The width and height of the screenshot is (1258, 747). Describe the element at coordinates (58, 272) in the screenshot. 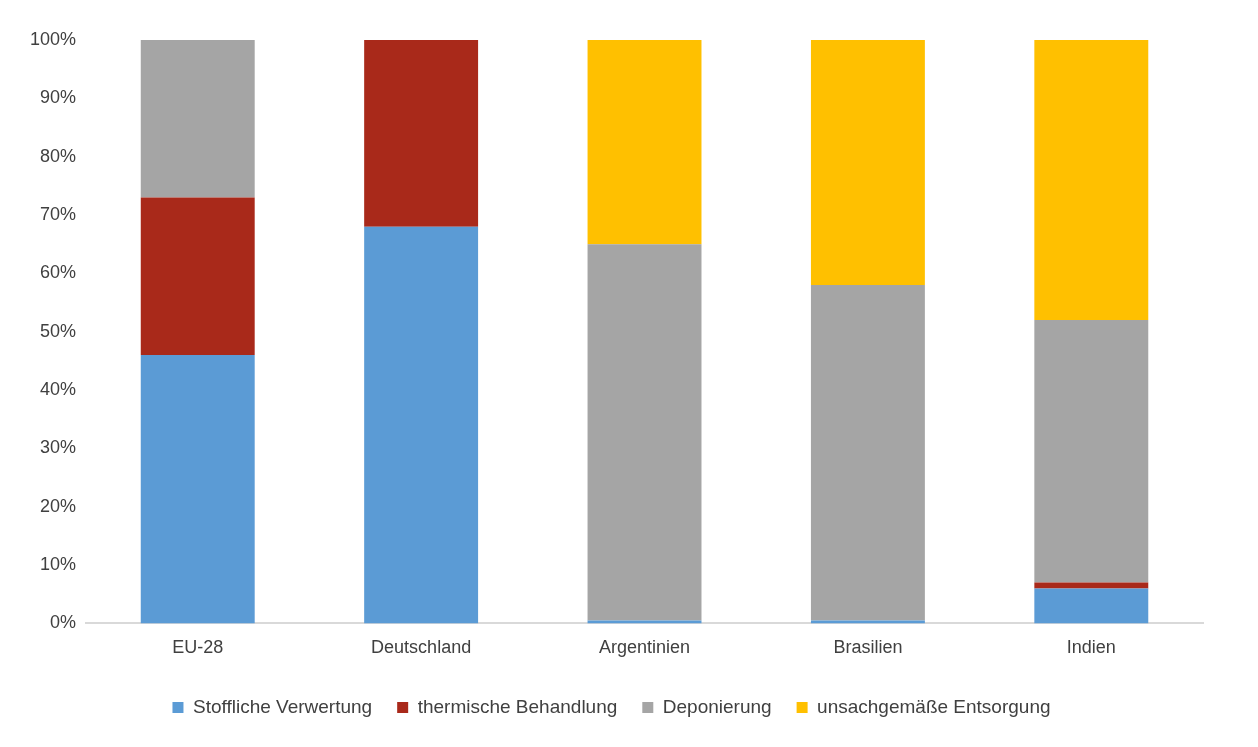

I see `y-tick-label: 60%` at that location.